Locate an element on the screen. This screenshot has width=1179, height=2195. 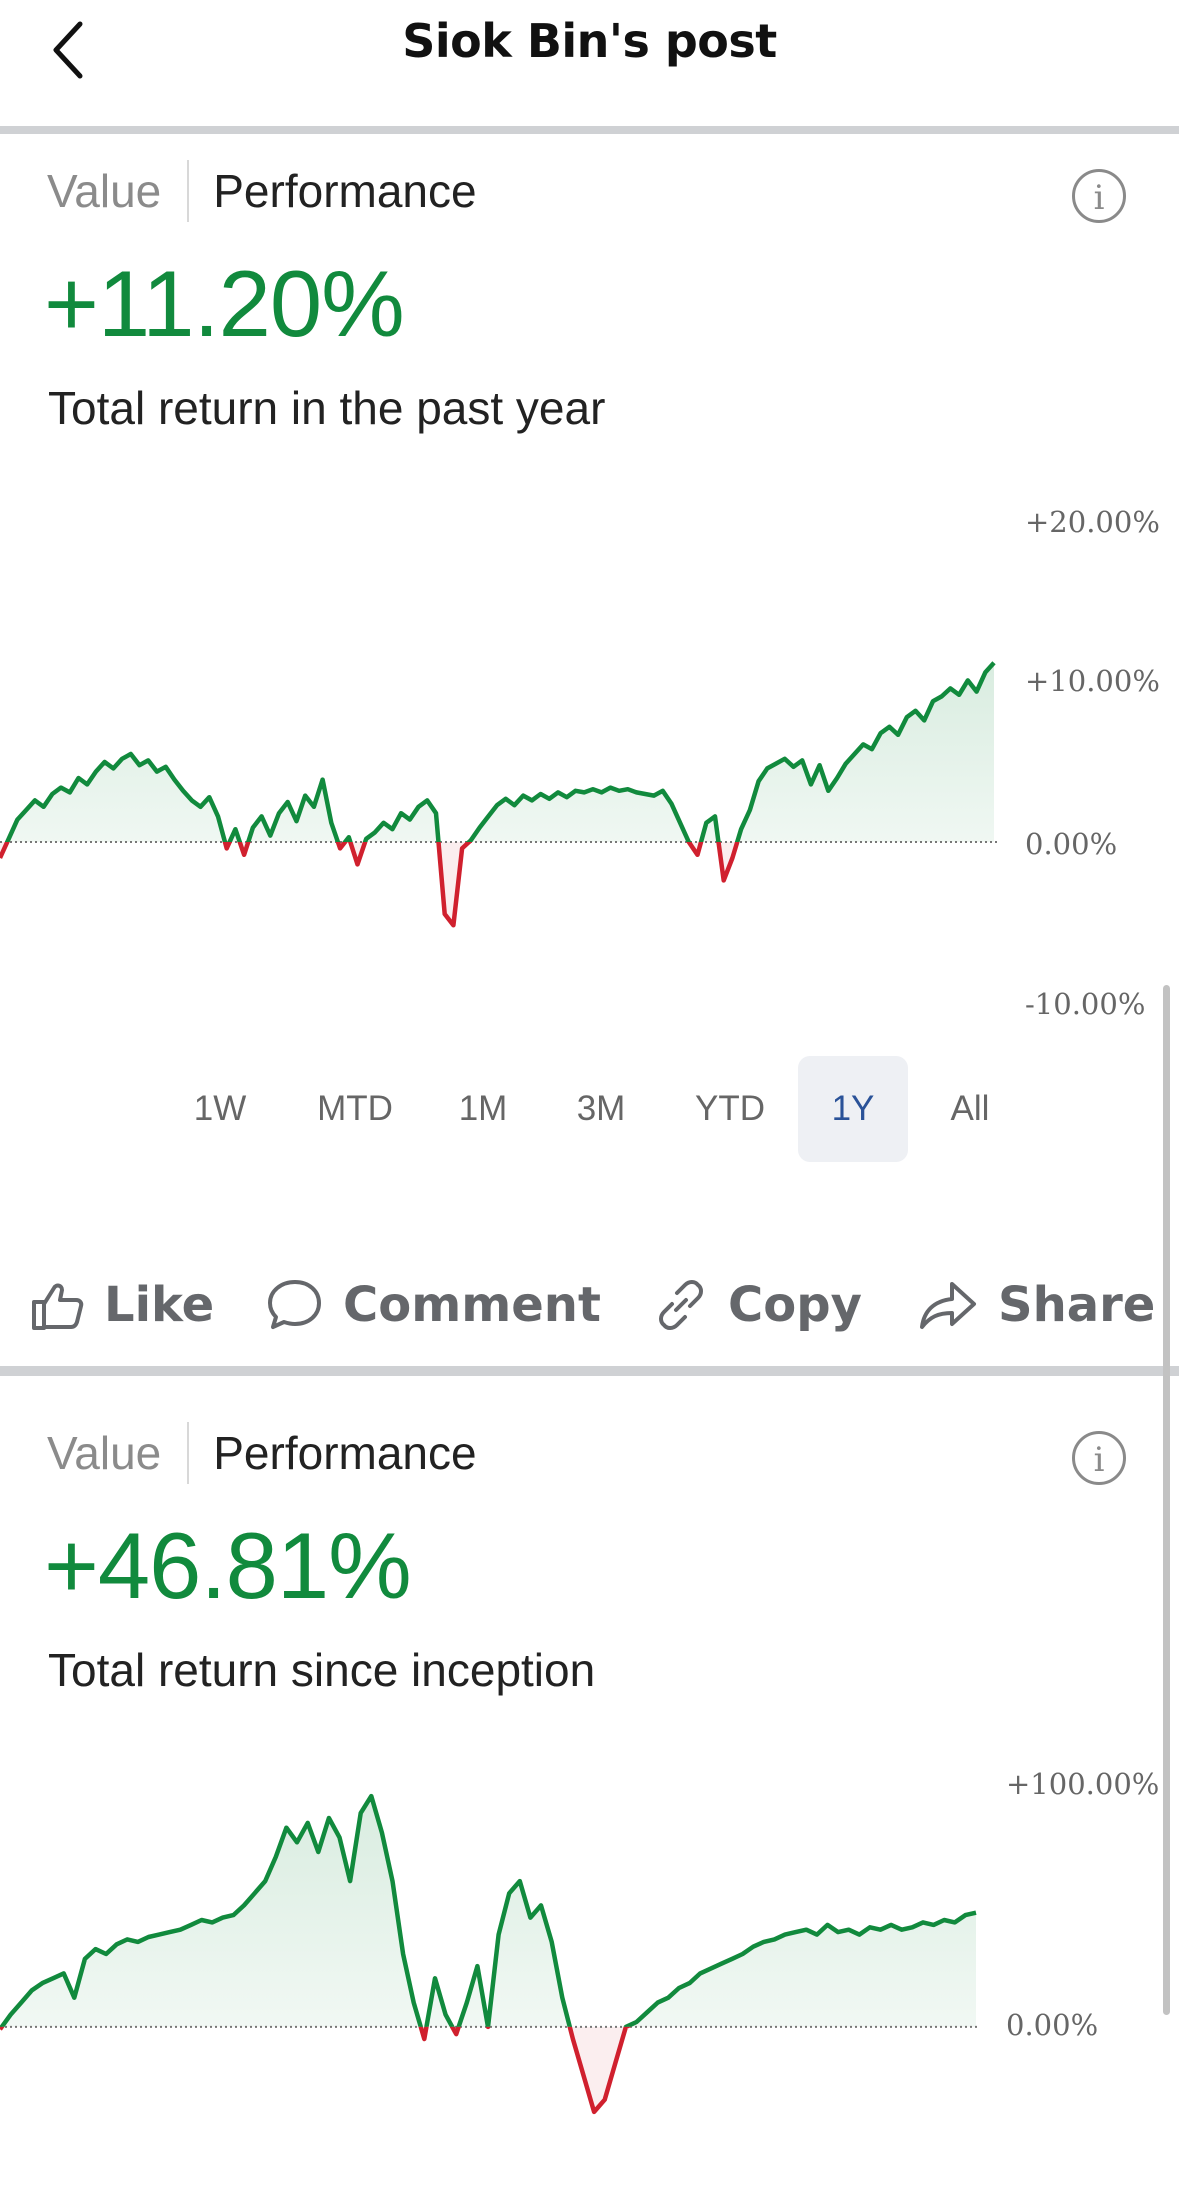
range-1m: 1M is located at coordinates (483, 1108).